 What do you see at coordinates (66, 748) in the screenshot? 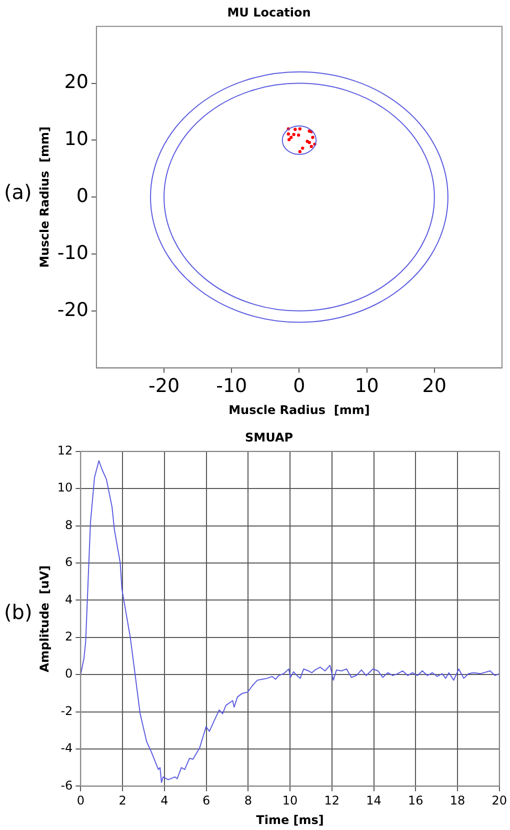
I see `y-tick-label: -4` at bounding box center [66, 748].